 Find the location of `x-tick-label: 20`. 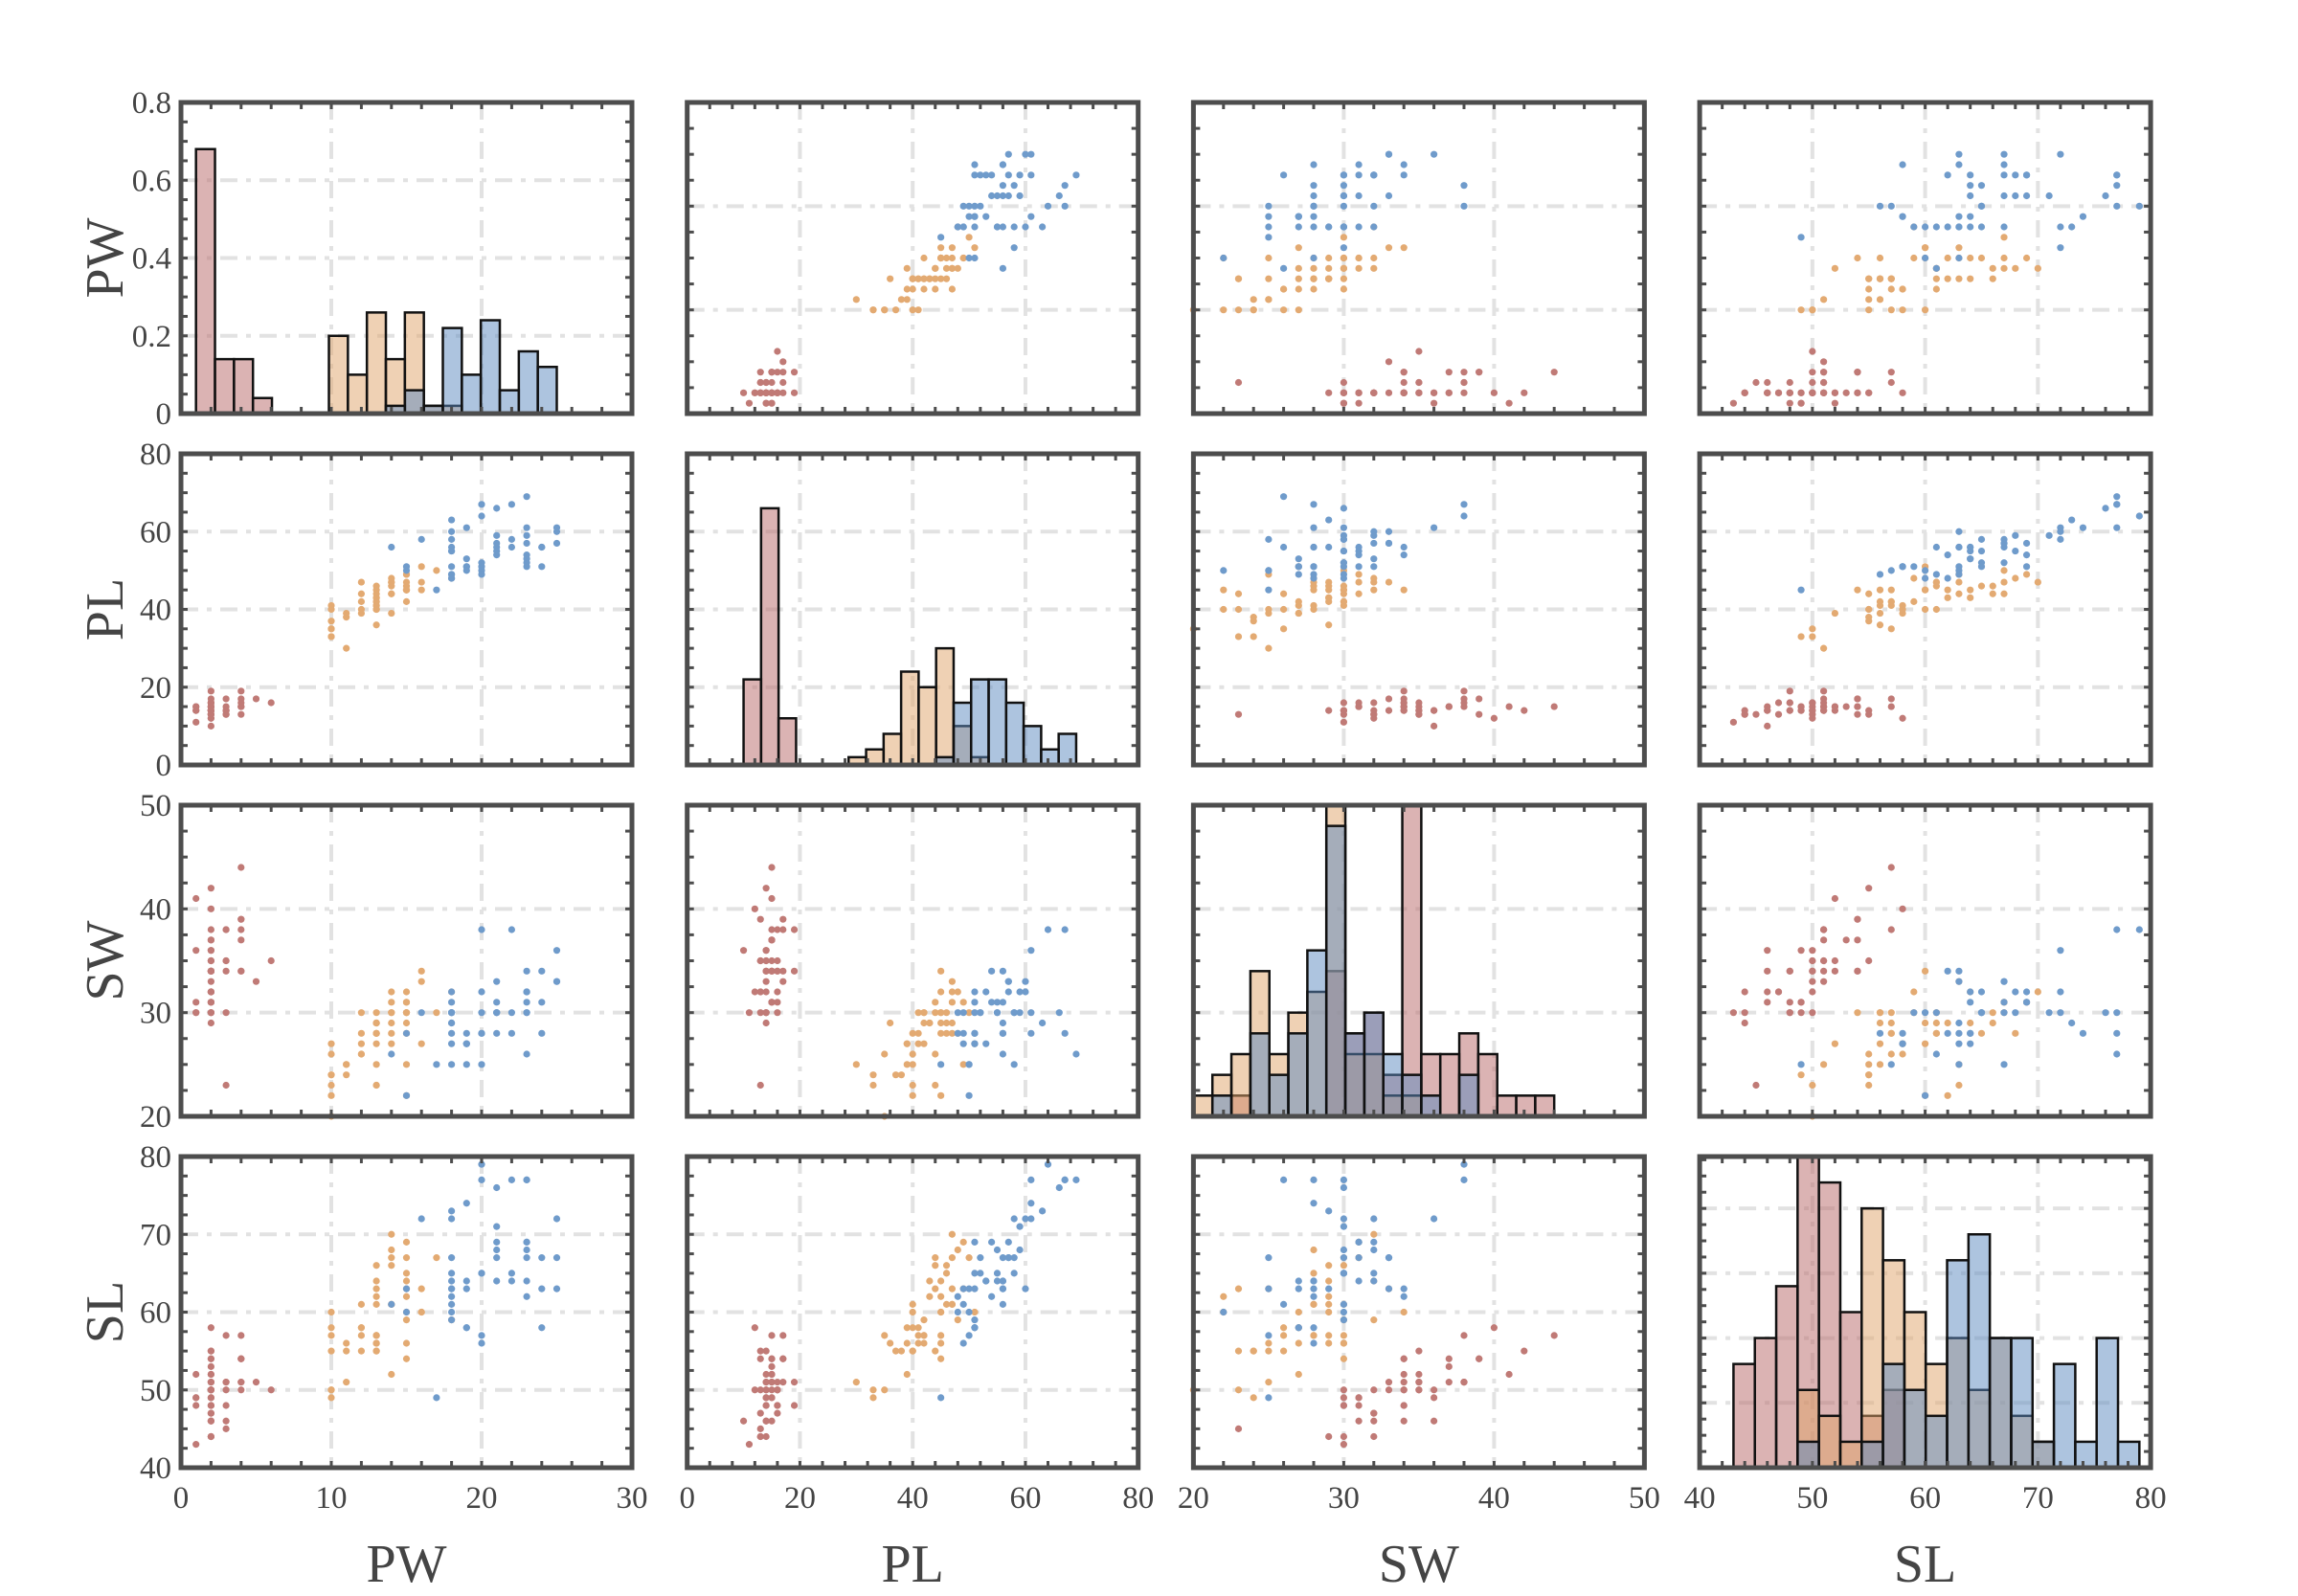

x-tick-label: 20 is located at coordinates (482, 1498).